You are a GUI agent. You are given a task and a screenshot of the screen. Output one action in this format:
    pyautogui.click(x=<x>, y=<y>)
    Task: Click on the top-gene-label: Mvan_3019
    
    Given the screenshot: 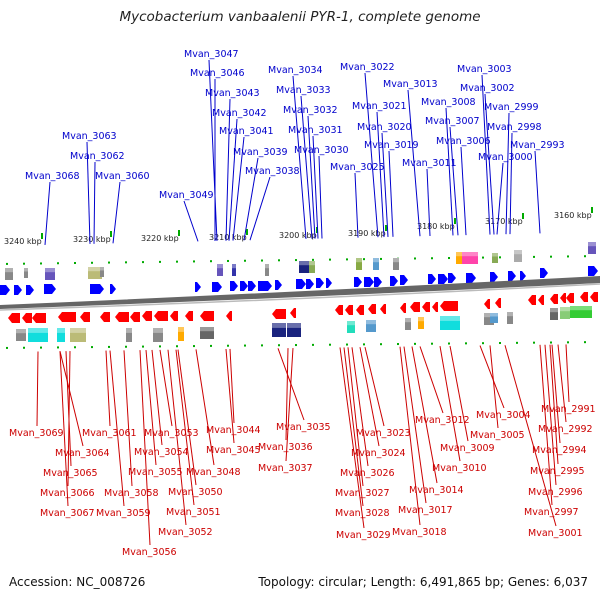 What is the action you would take?
    pyautogui.click(x=391, y=145)
    